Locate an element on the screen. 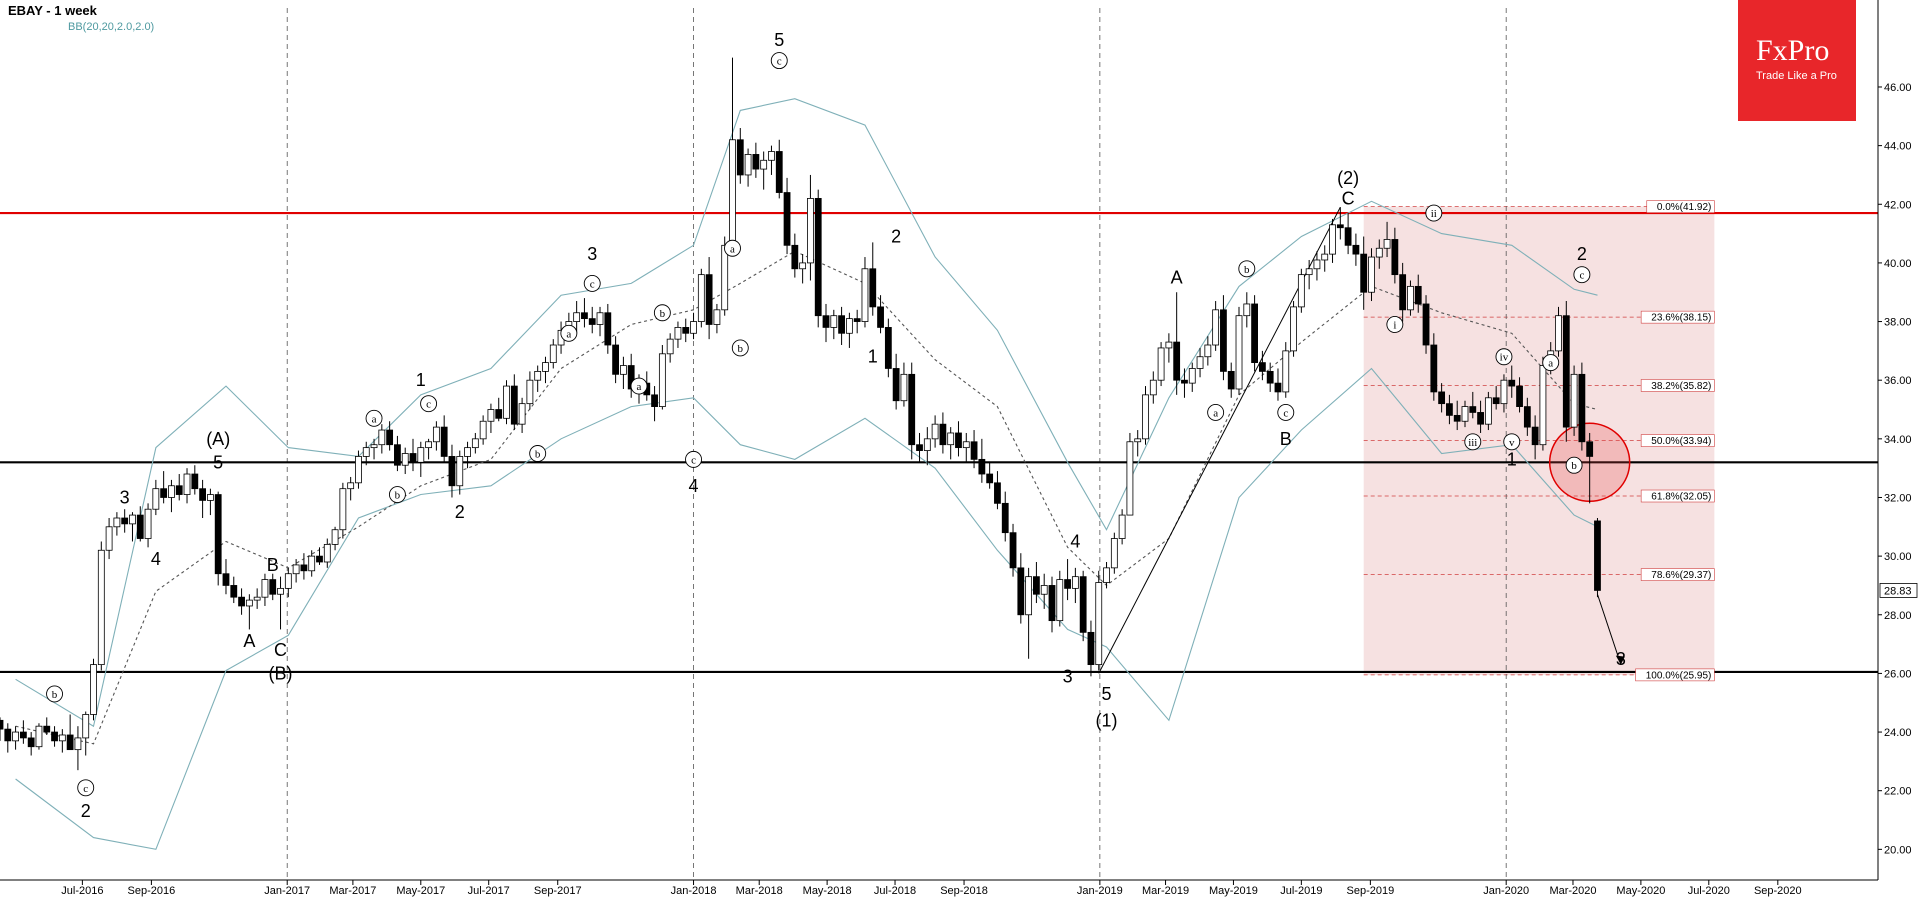  fib-label: 61.8%(32.05) is located at coordinates (1681, 497).